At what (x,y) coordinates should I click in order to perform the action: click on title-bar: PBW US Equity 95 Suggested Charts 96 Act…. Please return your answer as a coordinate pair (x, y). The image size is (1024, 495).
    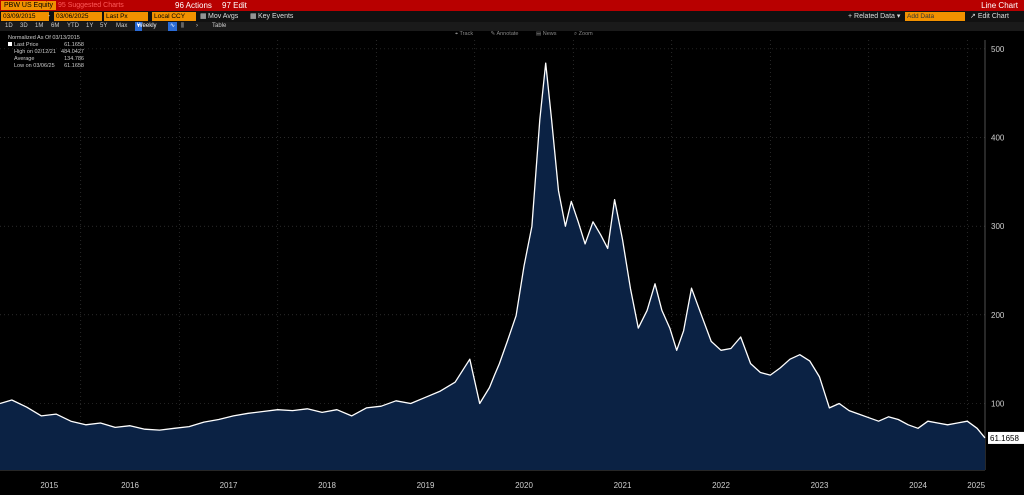
    Looking at the image, I should click on (512, 5).